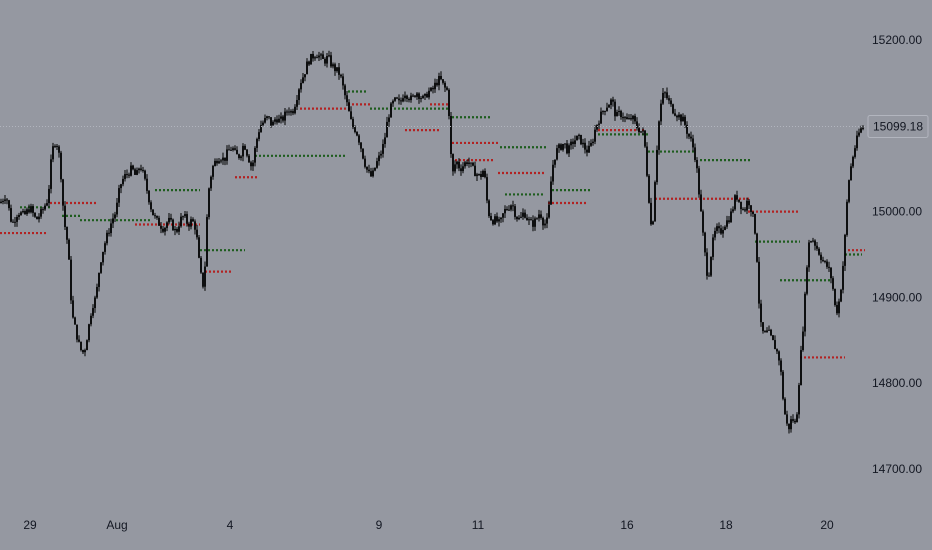 The width and height of the screenshot is (932, 550). What do you see at coordinates (30, 525) in the screenshot?
I see `x-tick-label: 29` at bounding box center [30, 525].